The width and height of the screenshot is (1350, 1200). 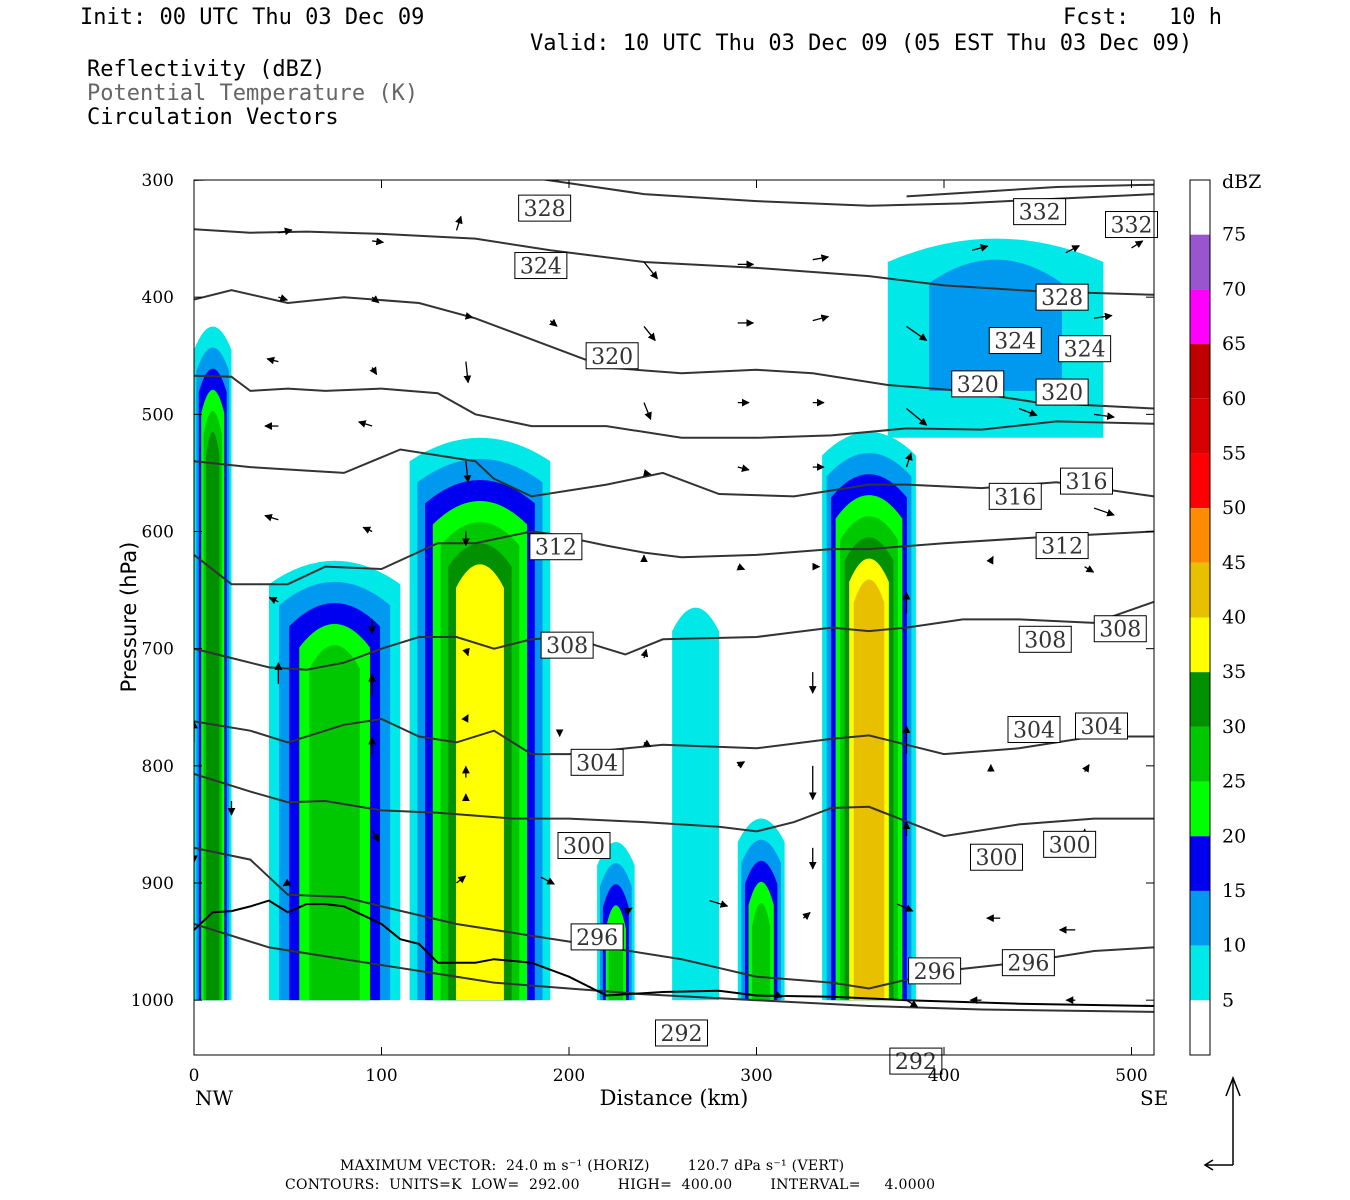 What do you see at coordinates (1200, 207) in the screenshot?
I see `colorbar-bin-top` at bounding box center [1200, 207].